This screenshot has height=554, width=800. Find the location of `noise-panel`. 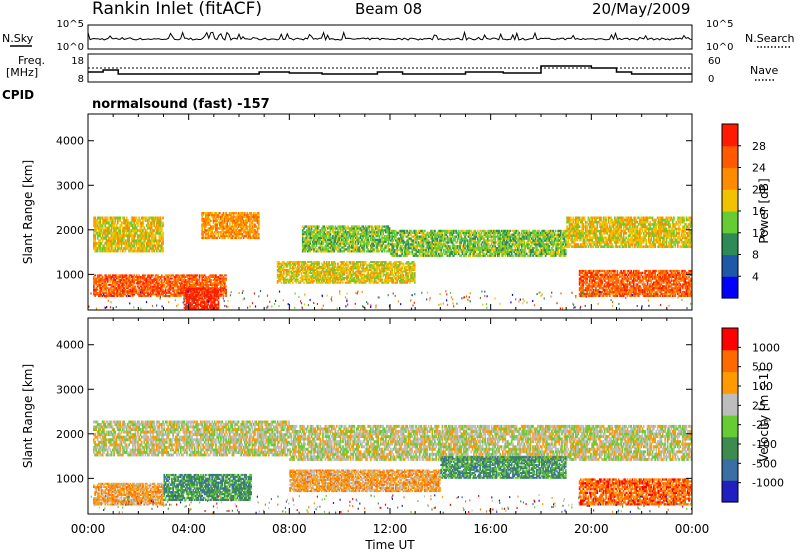

noise-panel is located at coordinates (390, 37).